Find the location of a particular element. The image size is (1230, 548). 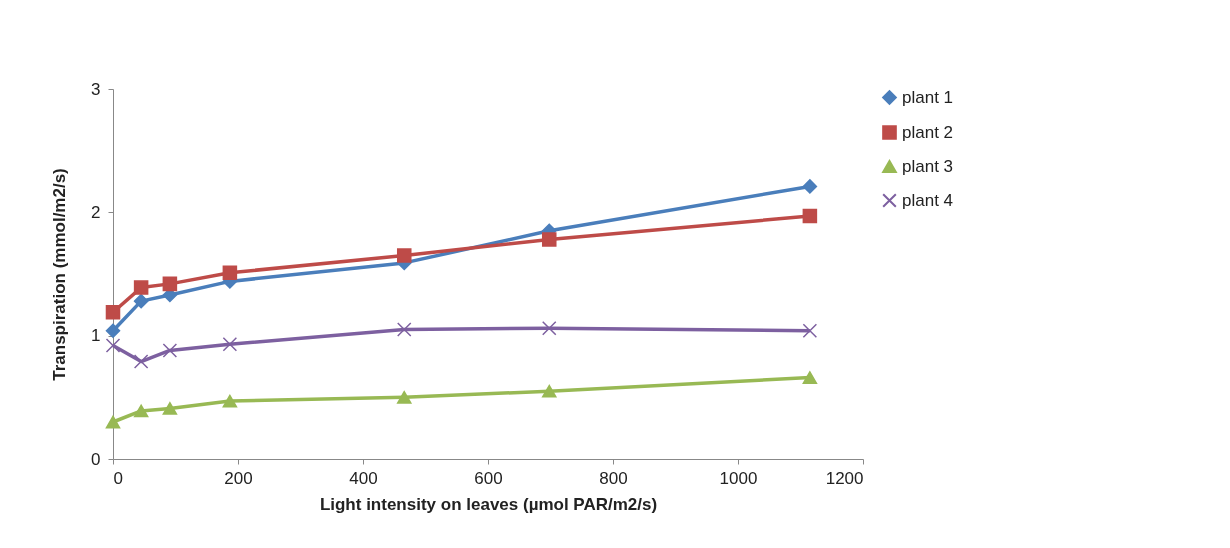

x-tick-label: 1000 is located at coordinates (738, 478).